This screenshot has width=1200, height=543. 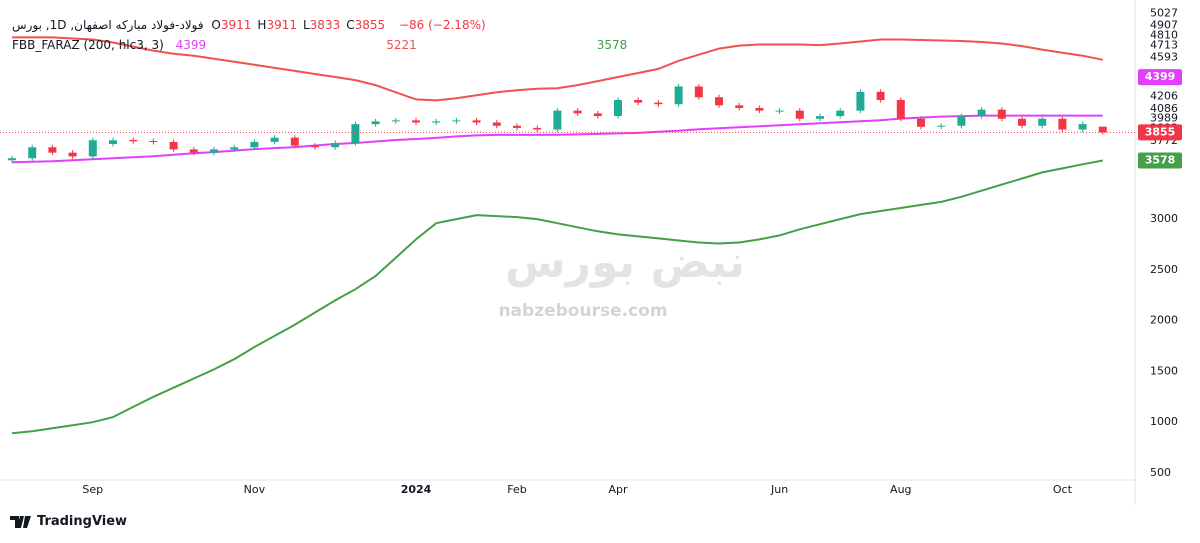 What do you see at coordinates (1063, 489) in the screenshot?
I see `x-tick-label: Oct` at bounding box center [1063, 489].